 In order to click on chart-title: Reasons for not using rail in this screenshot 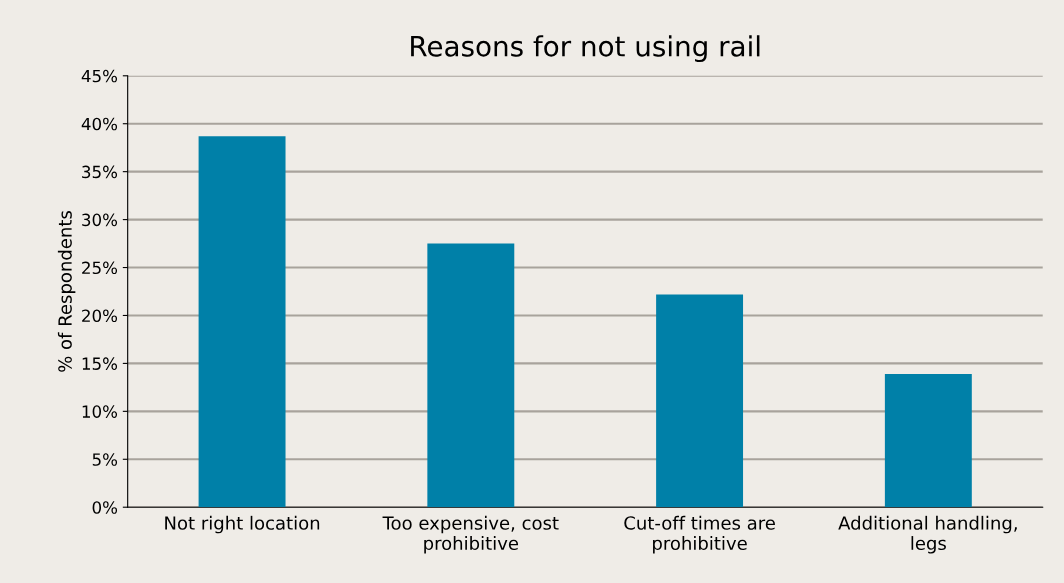, I will do `click(585, 49)`.